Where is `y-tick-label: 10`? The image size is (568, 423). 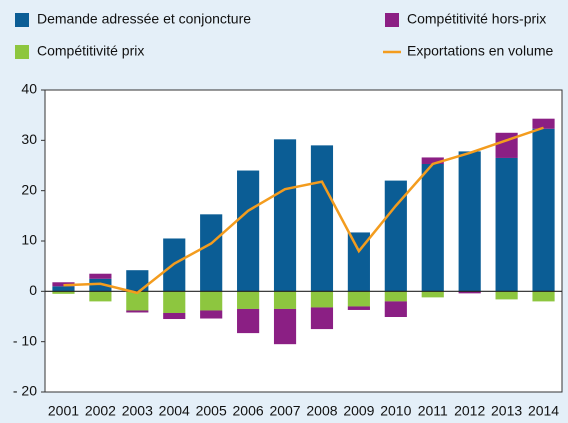
y-tick-label: 10 is located at coordinates (29, 240).